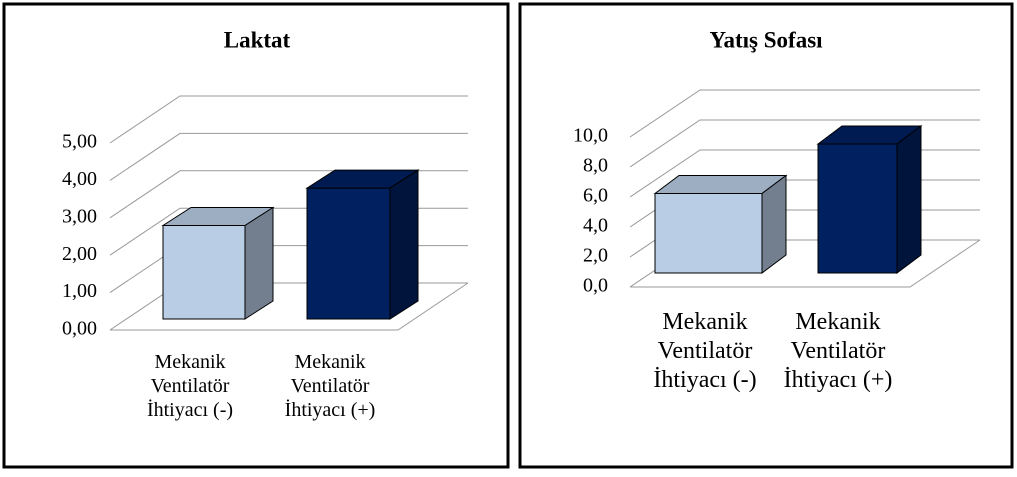 The image size is (1017, 477). What do you see at coordinates (79, 179) in the screenshot?
I see `y-tick-label: 4,00` at bounding box center [79, 179].